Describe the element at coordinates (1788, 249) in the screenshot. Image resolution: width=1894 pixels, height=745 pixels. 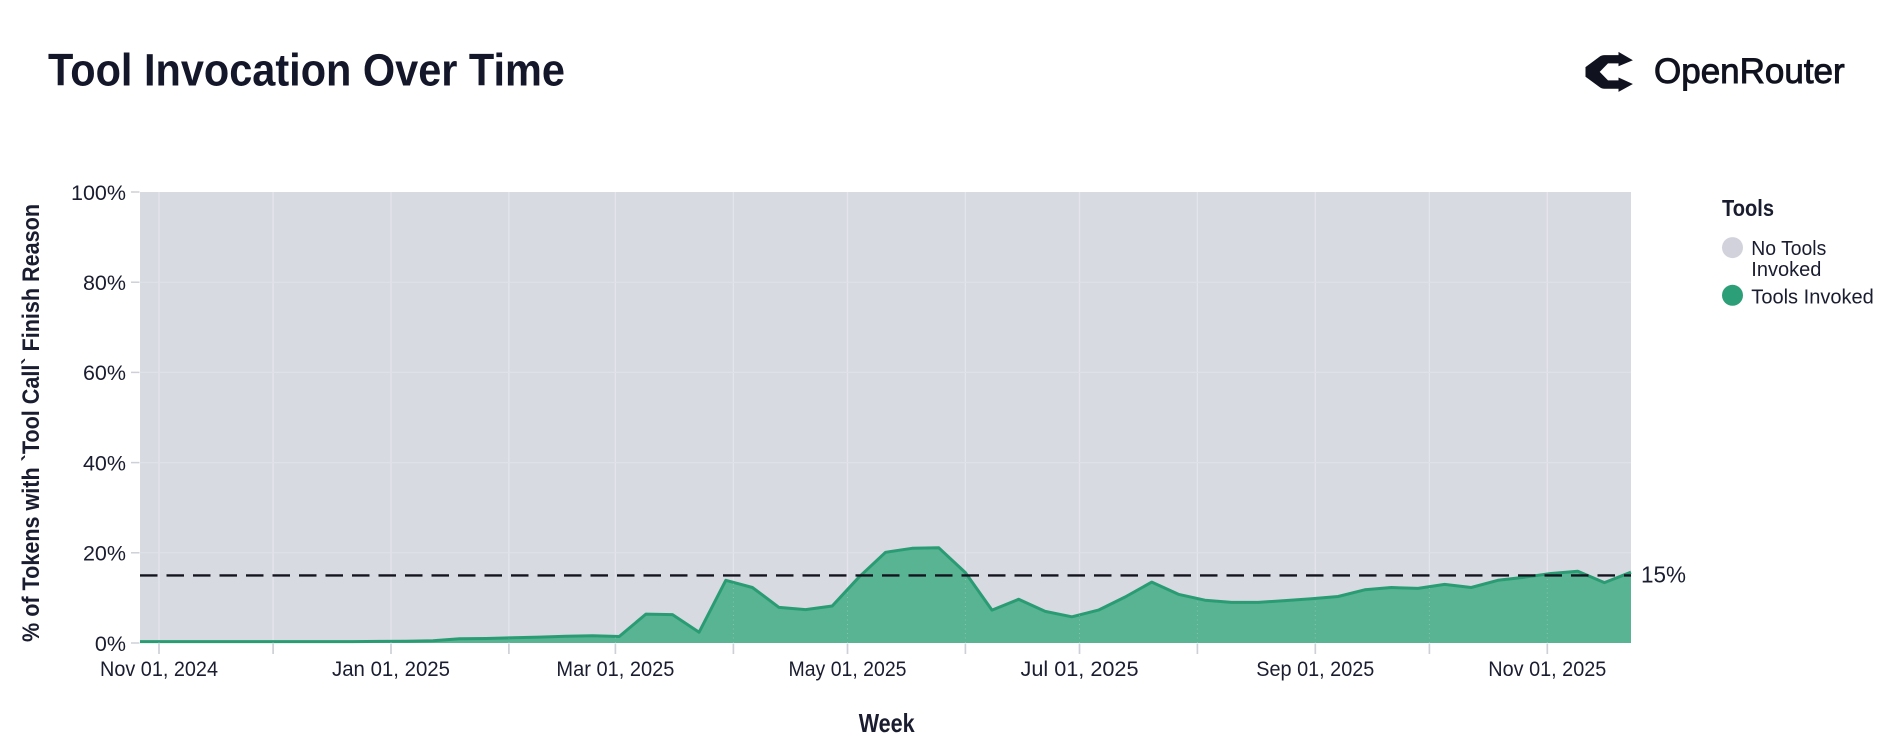
I see `svg-text: No Tools` at that location.